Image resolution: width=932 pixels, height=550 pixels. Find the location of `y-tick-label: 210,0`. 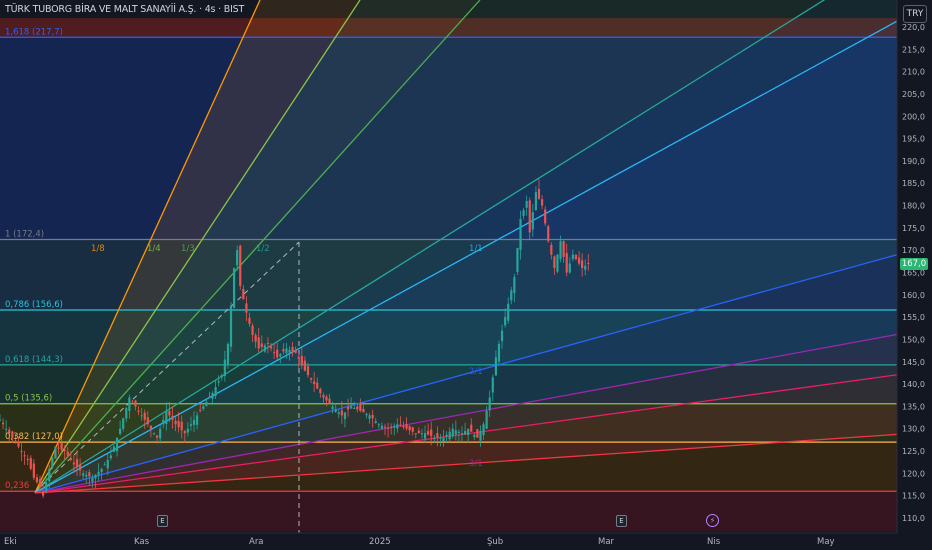

y-tick-label: 210,0 is located at coordinates (913, 72).